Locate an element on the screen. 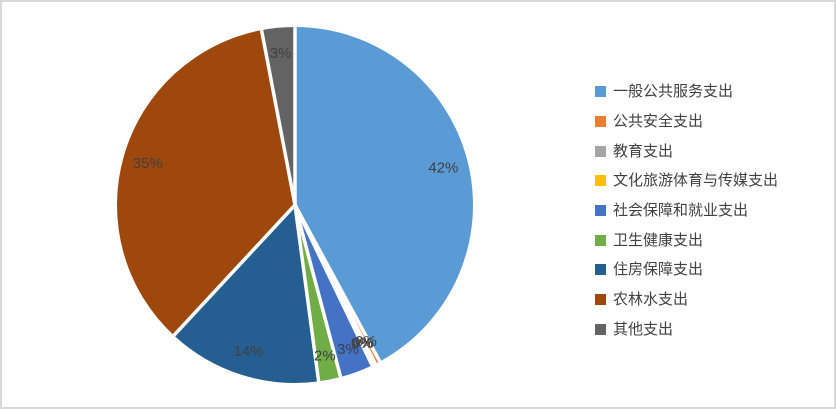 Image resolution: width=836 pixels, height=409 pixels. legend-label: 社会保障和就业支出 is located at coordinates (681, 211).